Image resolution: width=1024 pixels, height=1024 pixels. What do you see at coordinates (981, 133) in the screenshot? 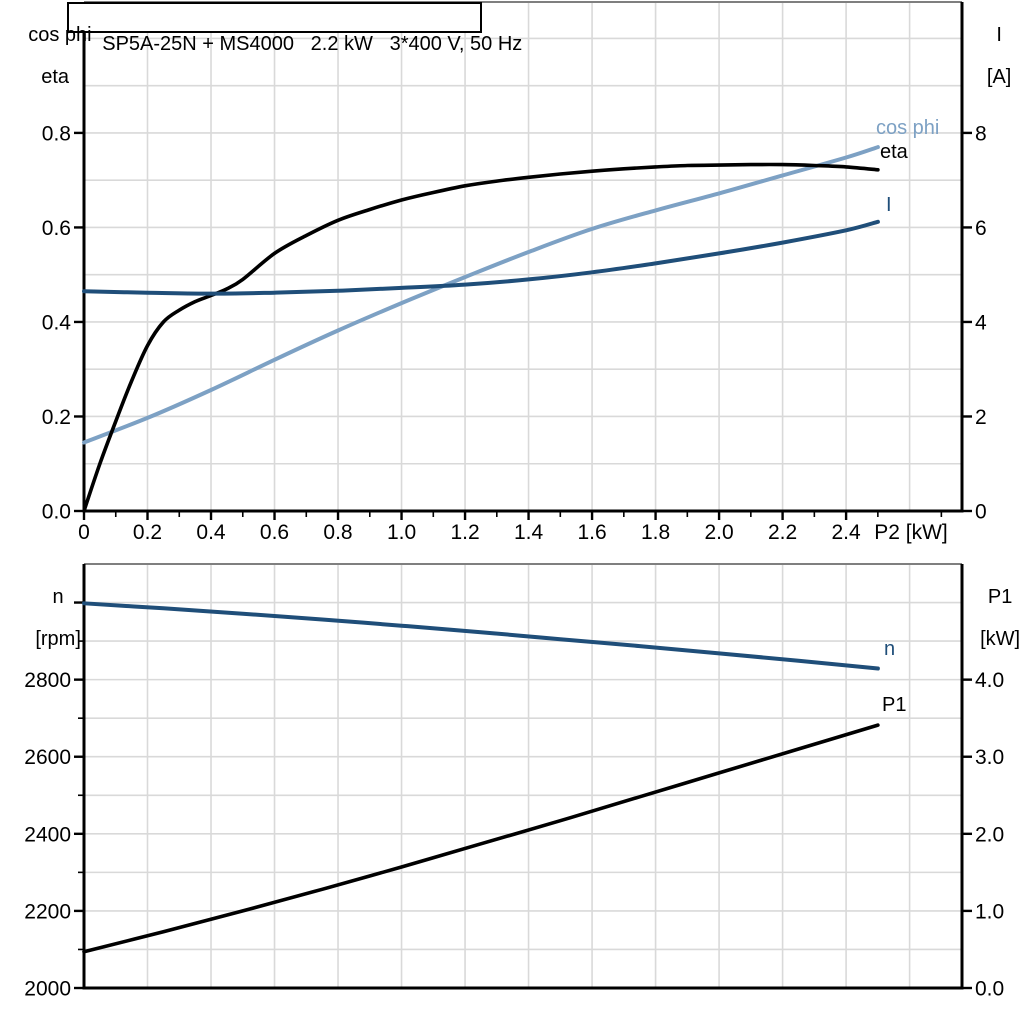
I see `right-axis-tick-label: 8` at bounding box center [981, 133].